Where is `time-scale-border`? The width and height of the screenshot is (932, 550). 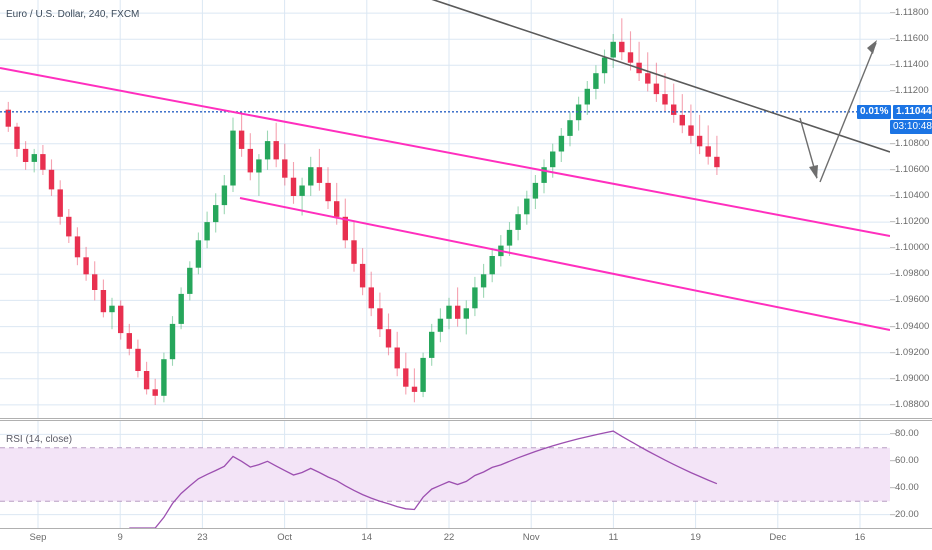 time-scale-border is located at coordinates (466, 528).